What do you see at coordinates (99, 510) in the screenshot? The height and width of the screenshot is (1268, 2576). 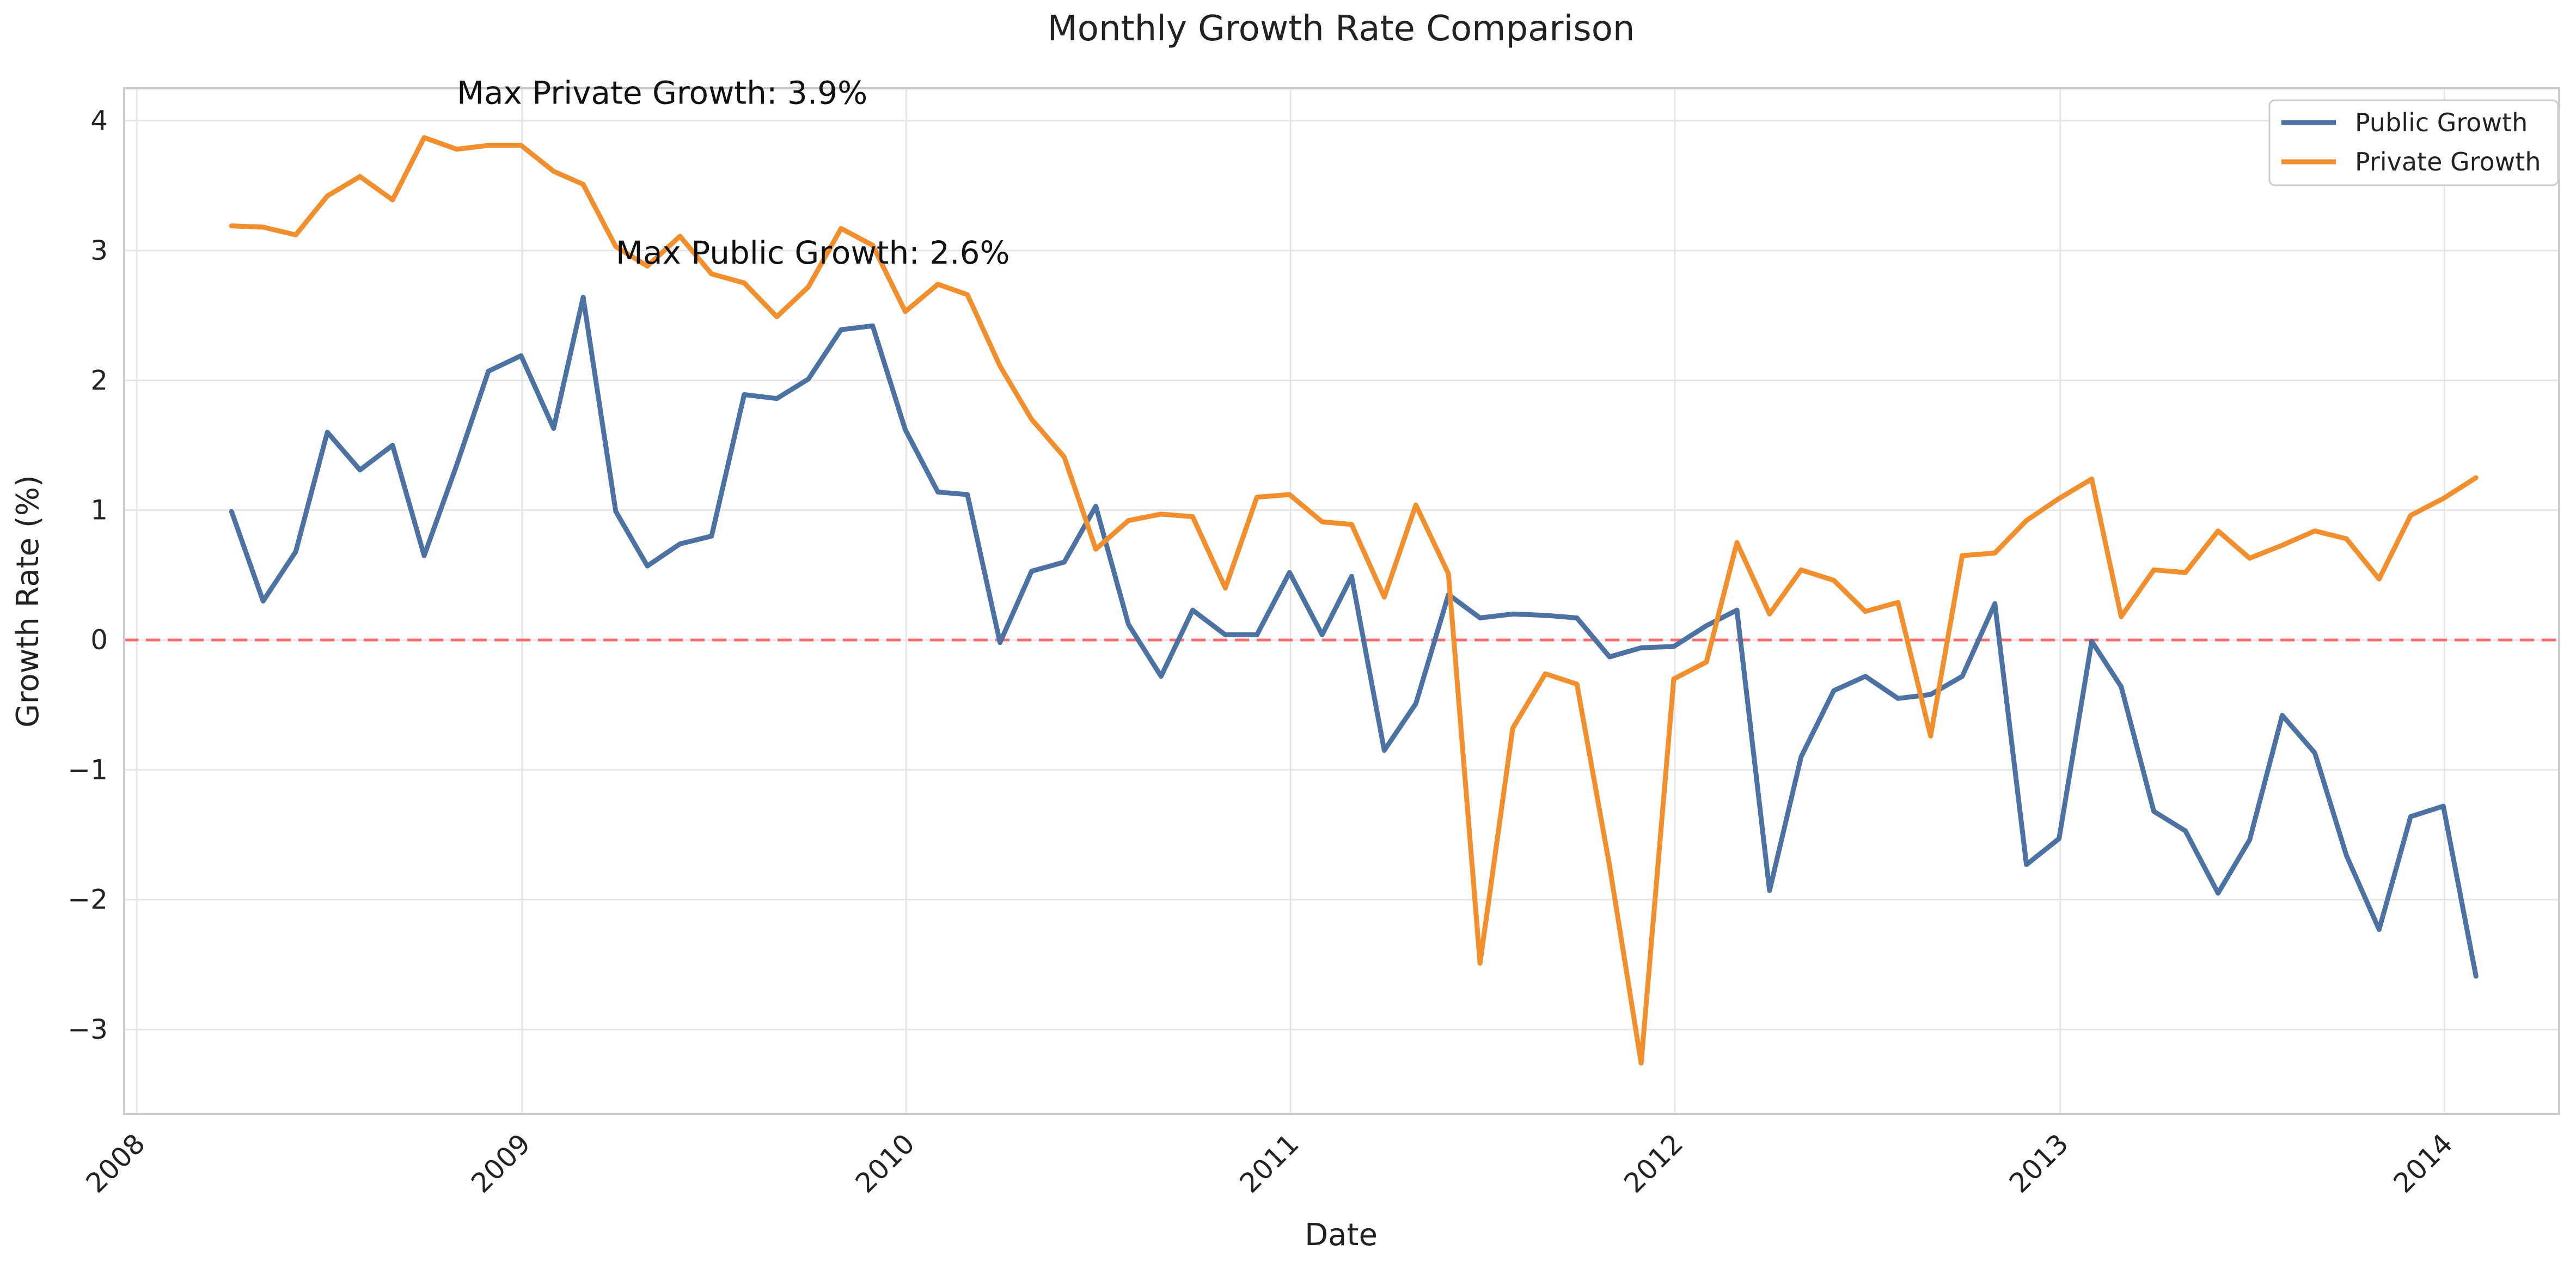 I see `y-tick-label: 1` at bounding box center [99, 510].